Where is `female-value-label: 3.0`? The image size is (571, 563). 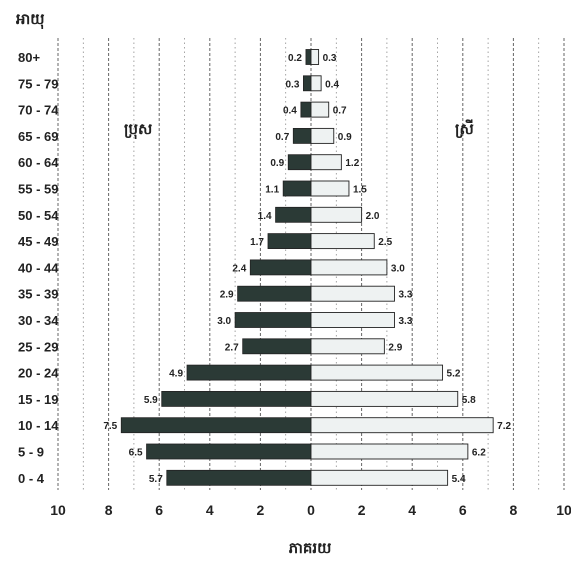
female-value-label: 3.0 is located at coordinates (398, 268).